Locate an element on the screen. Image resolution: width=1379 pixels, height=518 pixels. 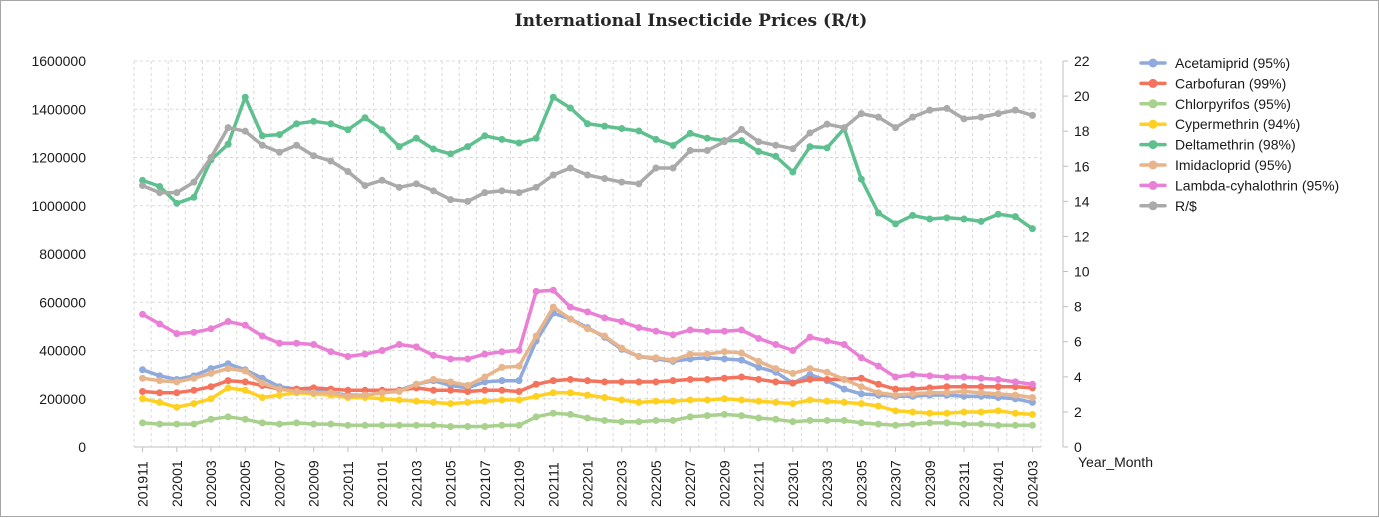
legend-label: Cypermethrin (94%) is located at coordinates (1237, 124).